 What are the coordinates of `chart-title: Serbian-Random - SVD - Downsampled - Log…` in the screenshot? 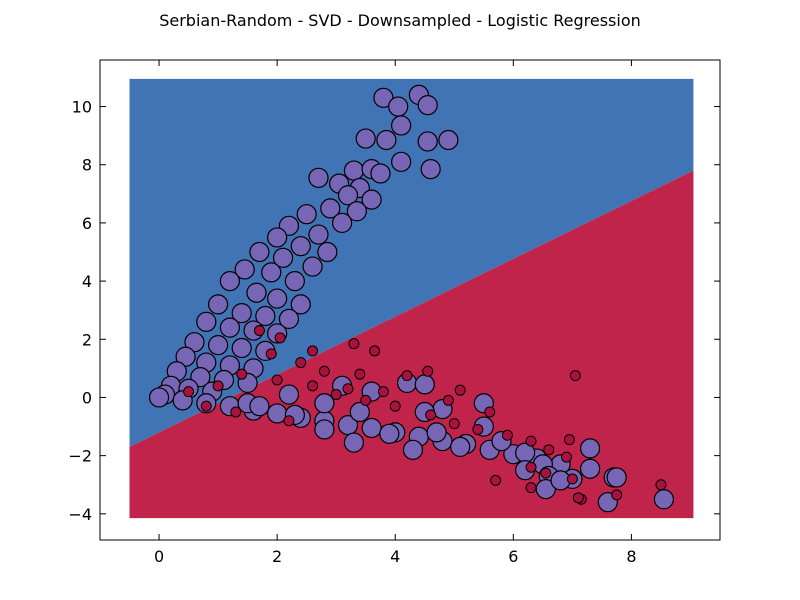 It's located at (400, 20).